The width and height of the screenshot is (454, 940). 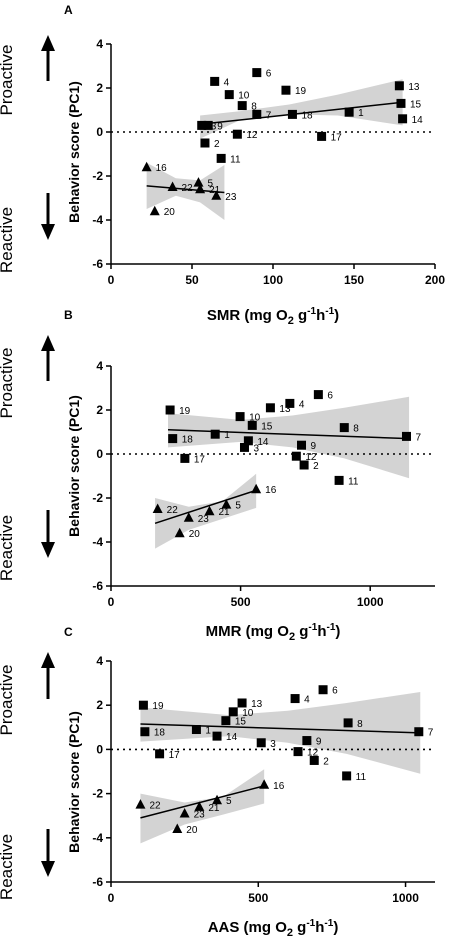 What do you see at coordinates (48, 358) in the screenshot?
I see `up-arrow-icon-b` at bounding box center [48, 358].